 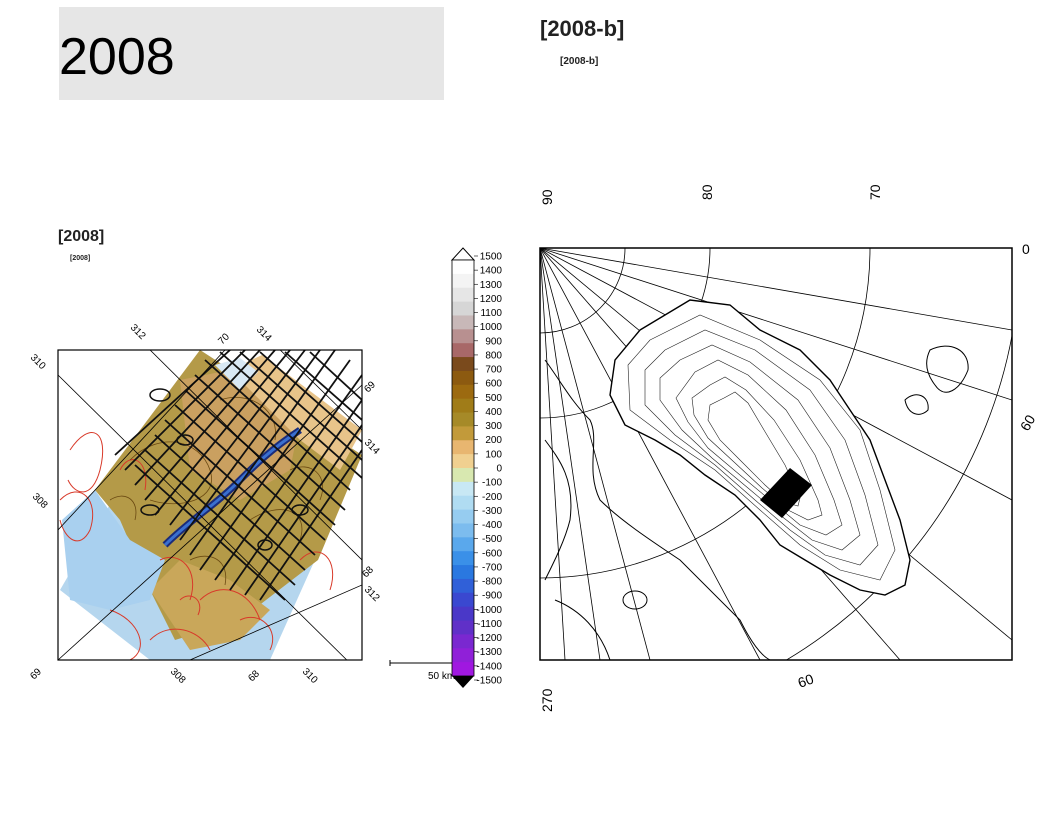 I want to click on left-subheading: [2008], so click(x=80, y=258).